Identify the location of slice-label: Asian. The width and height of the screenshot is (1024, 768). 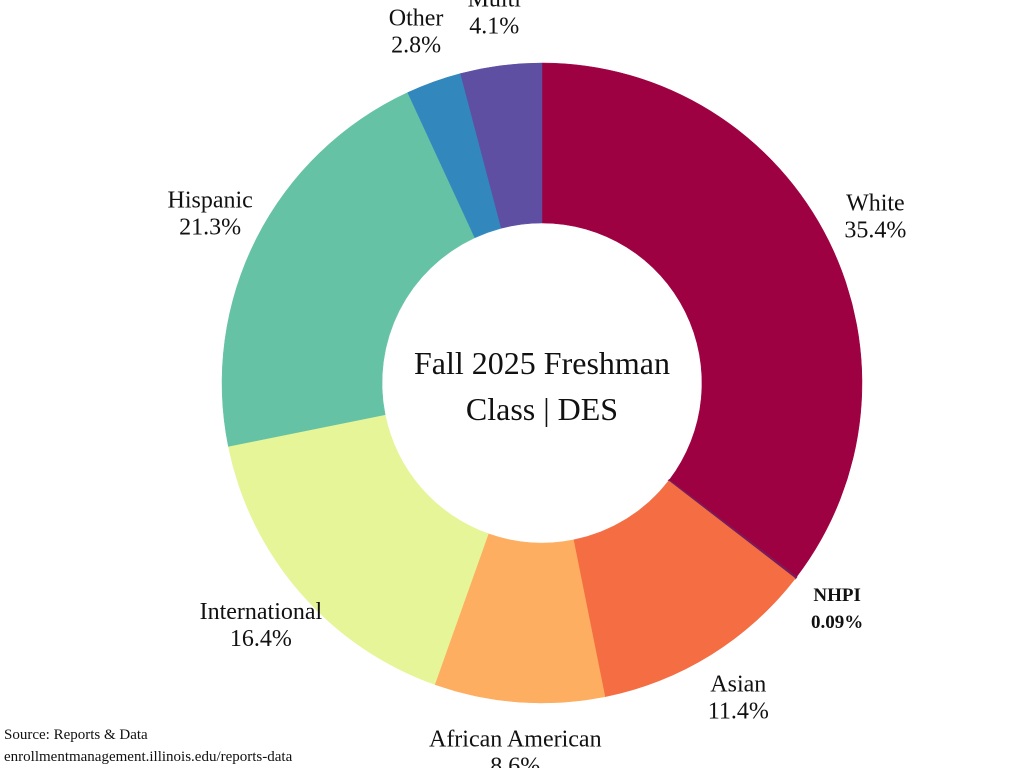
(738, 684).